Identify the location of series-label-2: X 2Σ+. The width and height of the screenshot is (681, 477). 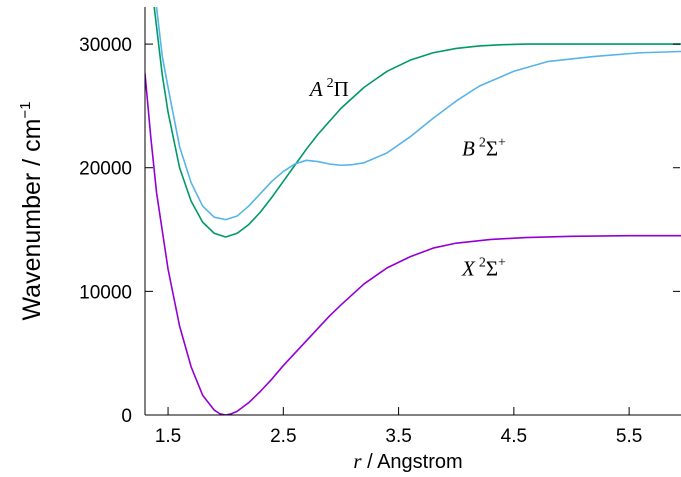
(483, 267).